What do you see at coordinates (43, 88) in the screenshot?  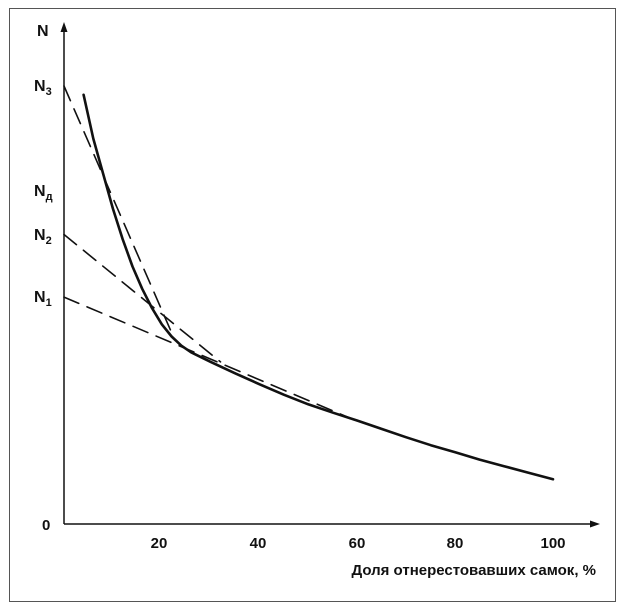 I see `y-mark-n3: N3` at bounding box center [43, 88].